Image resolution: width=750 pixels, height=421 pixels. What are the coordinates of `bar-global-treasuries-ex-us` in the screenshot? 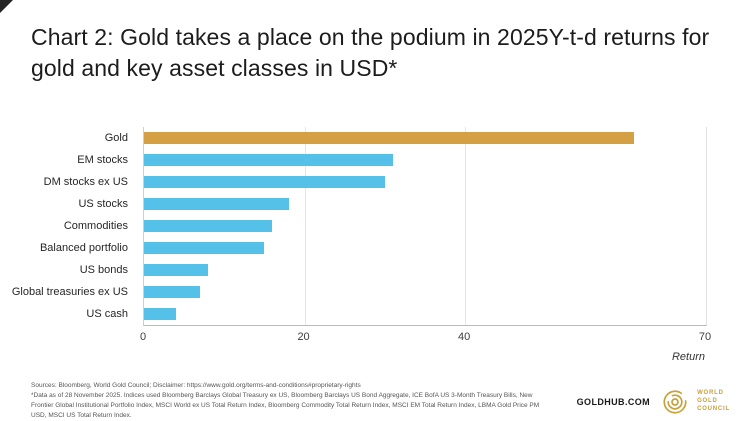 It's located at (172, 292).